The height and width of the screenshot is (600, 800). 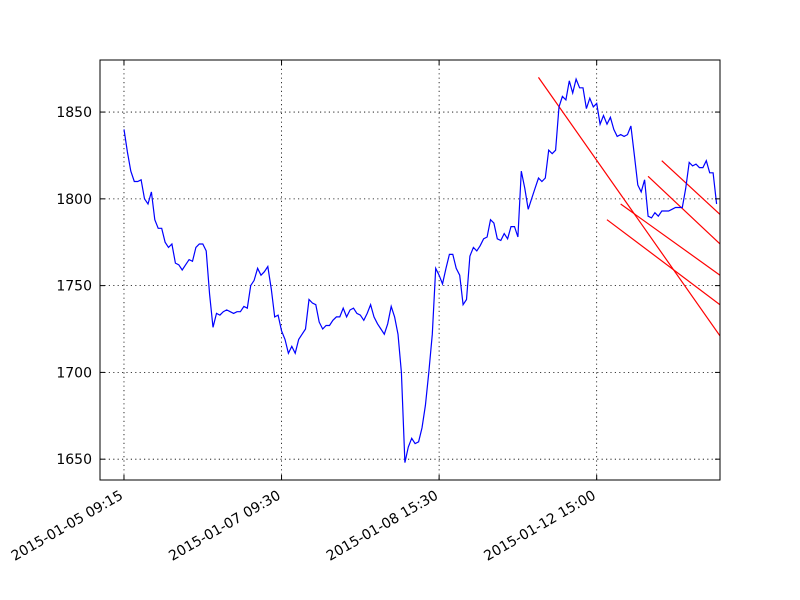 I want to click on y-tick-label: 1800, so click(x=74, y=200).